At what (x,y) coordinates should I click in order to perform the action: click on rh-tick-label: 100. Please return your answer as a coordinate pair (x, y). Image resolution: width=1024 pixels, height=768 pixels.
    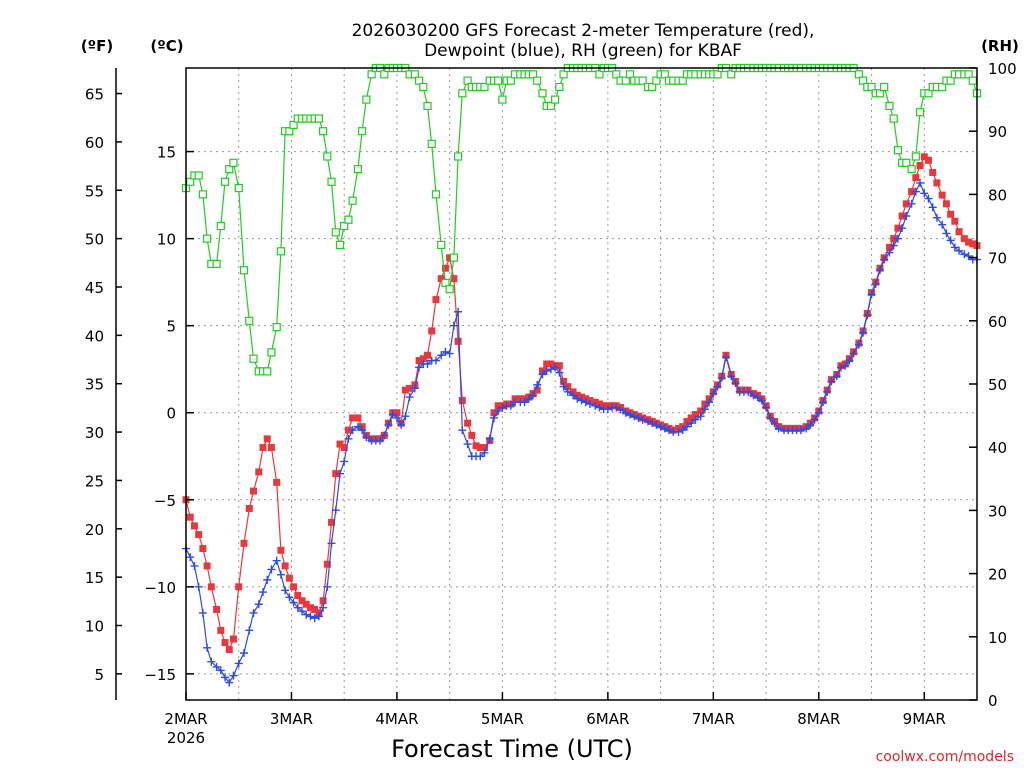
    Looking at the image, I should click on (1002, 69).